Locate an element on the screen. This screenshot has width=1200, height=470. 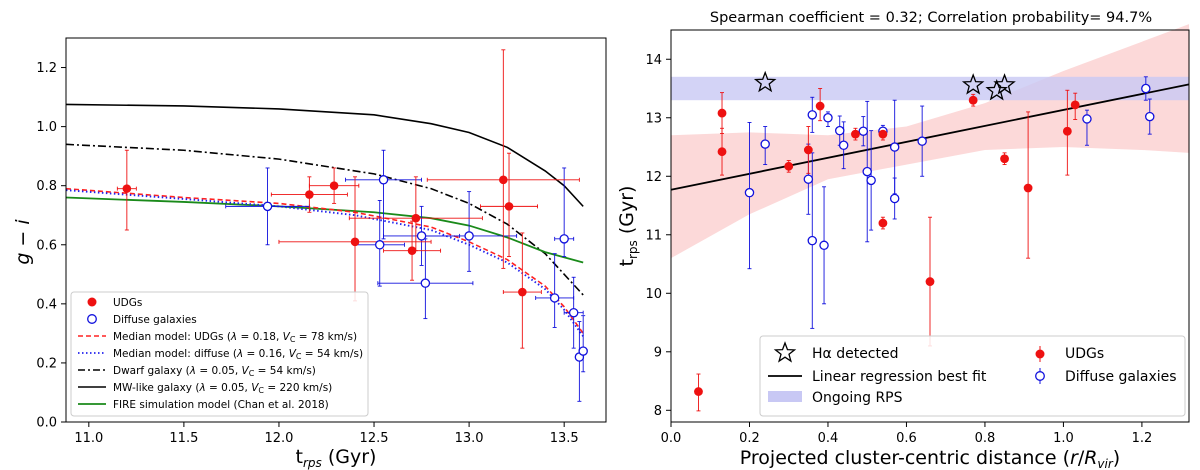
x-tick-label: 1.2 is located at coordinates (1142, 438).